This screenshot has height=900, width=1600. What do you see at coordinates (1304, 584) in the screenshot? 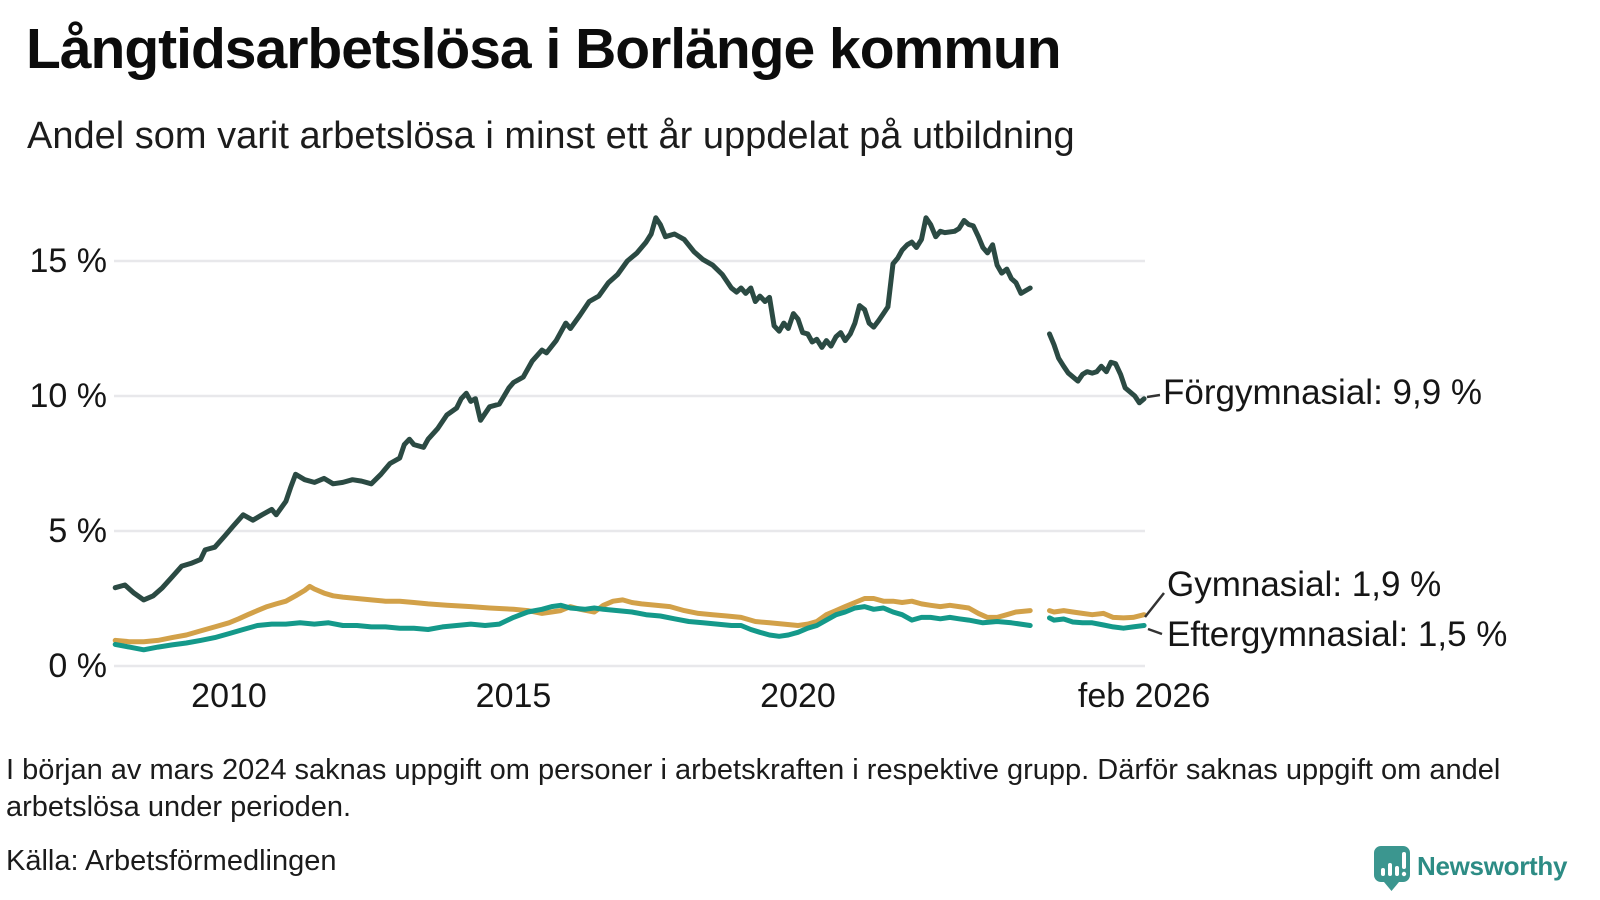
I see `series-label-gymnasial: Gymnasial: 1,9 %` at bounding box center [1304, 584].